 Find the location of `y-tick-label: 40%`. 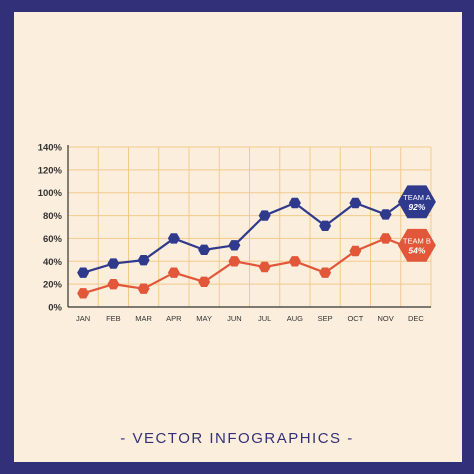

y-tick-label: 40% is located at coordinates (53, 262).